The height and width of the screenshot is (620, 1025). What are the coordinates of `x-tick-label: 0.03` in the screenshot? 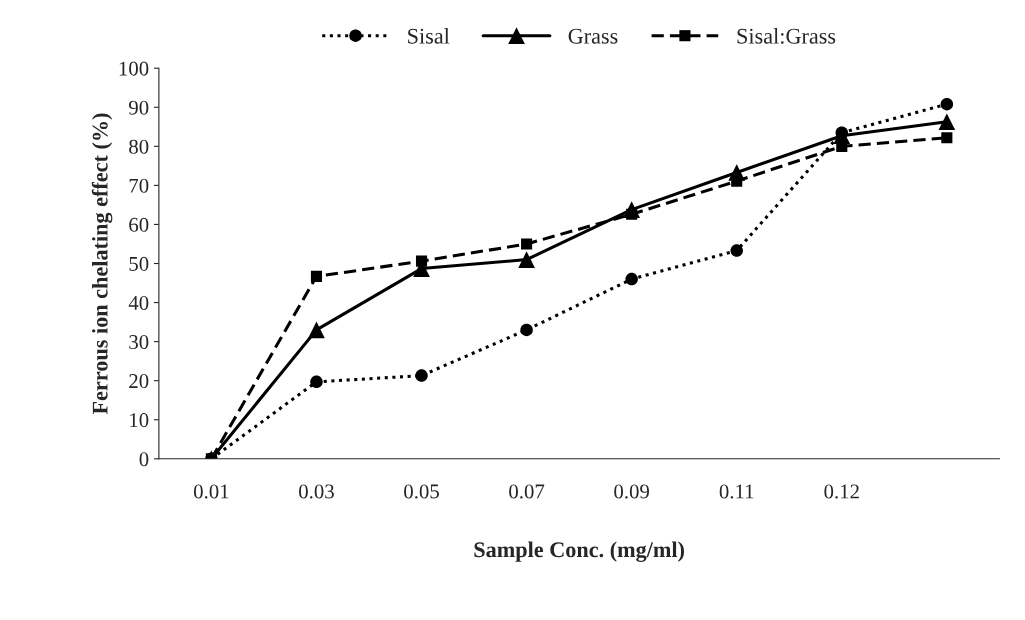 It's located at (316, 491).